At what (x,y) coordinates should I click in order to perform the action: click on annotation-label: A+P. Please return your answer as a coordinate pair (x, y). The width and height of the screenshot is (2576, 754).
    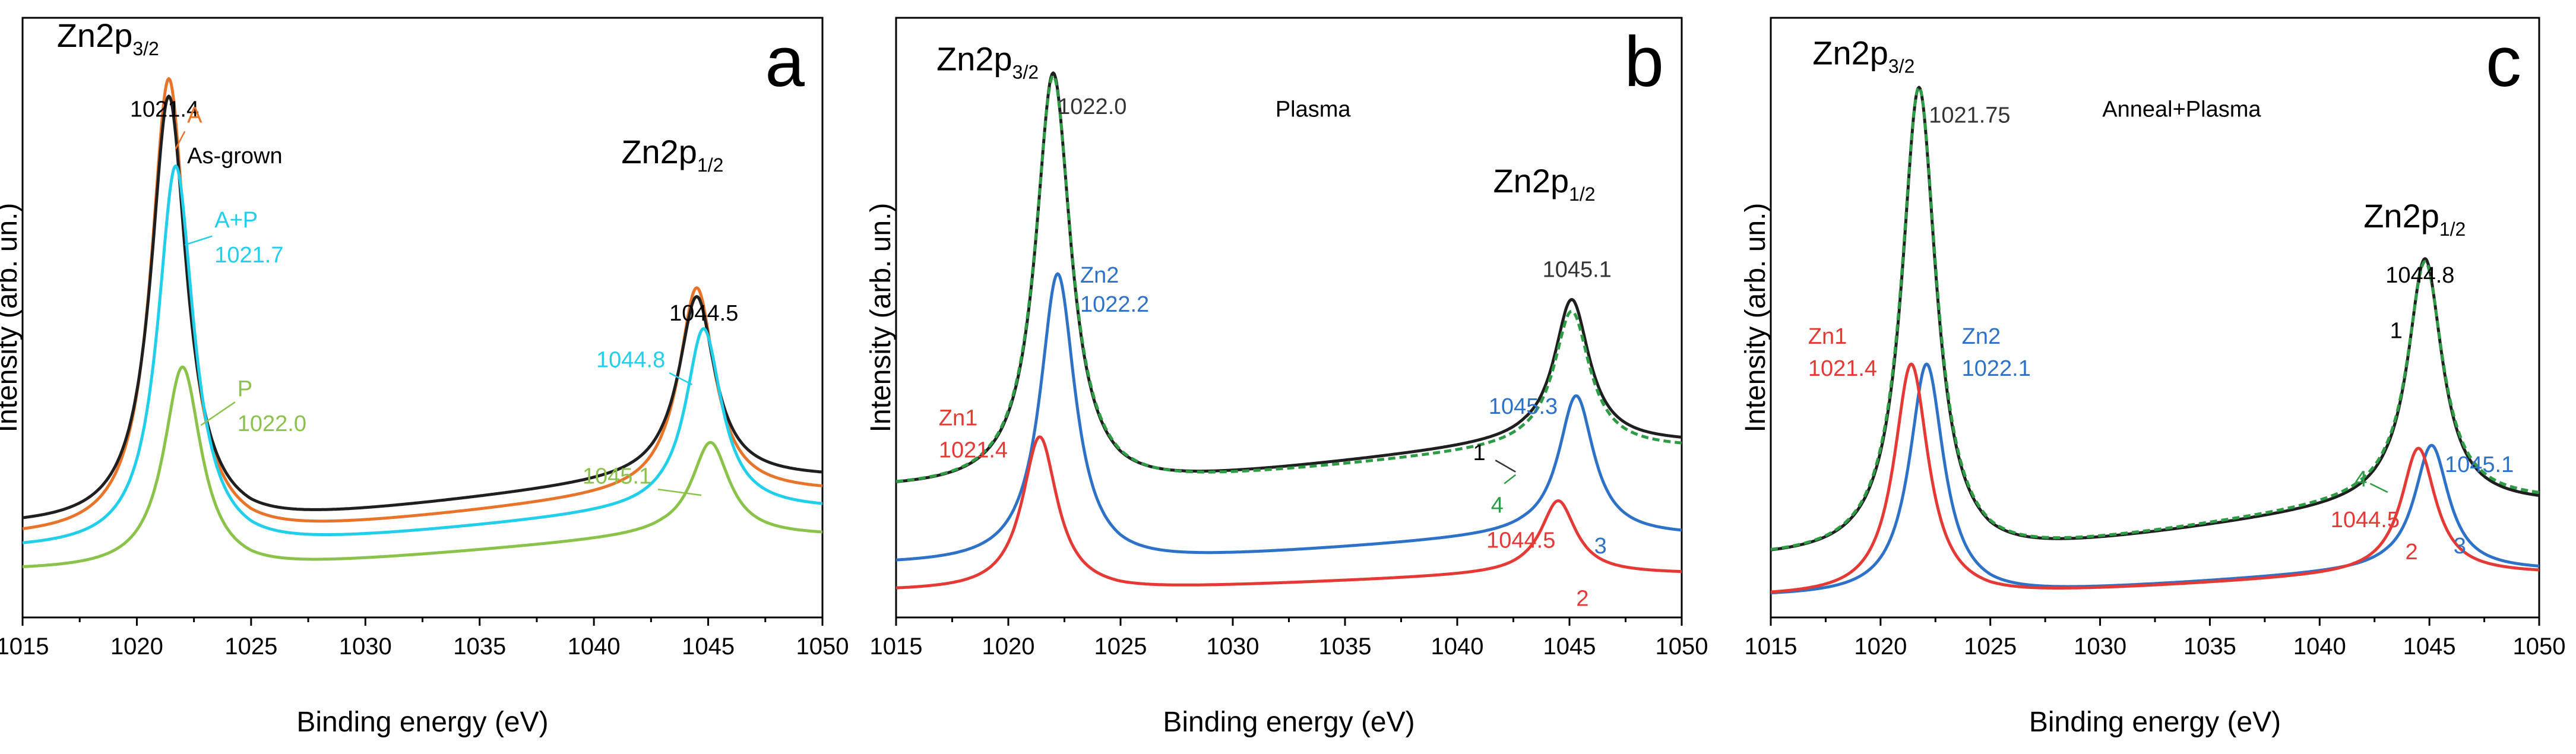
    Looking at the image, I should click on (236, 220).